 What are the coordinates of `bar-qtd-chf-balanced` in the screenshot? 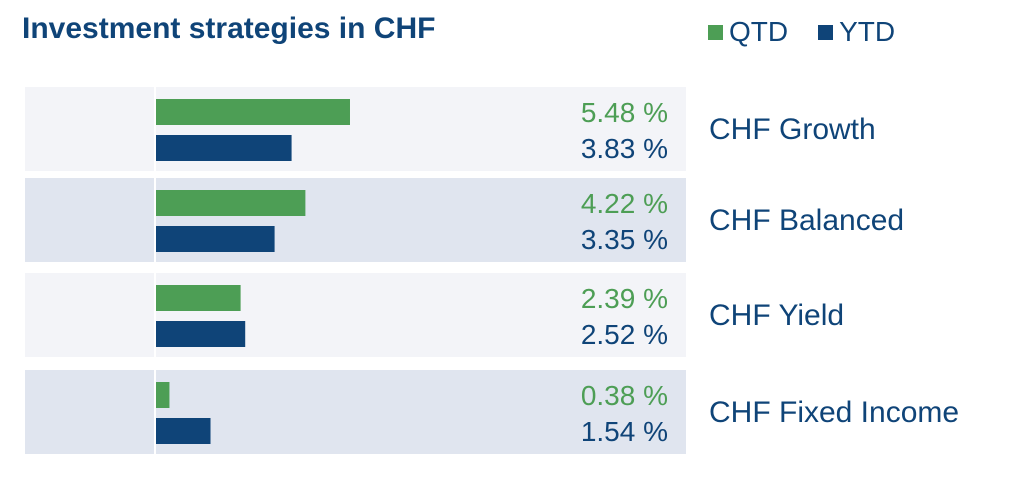 It's located at (231, 203).